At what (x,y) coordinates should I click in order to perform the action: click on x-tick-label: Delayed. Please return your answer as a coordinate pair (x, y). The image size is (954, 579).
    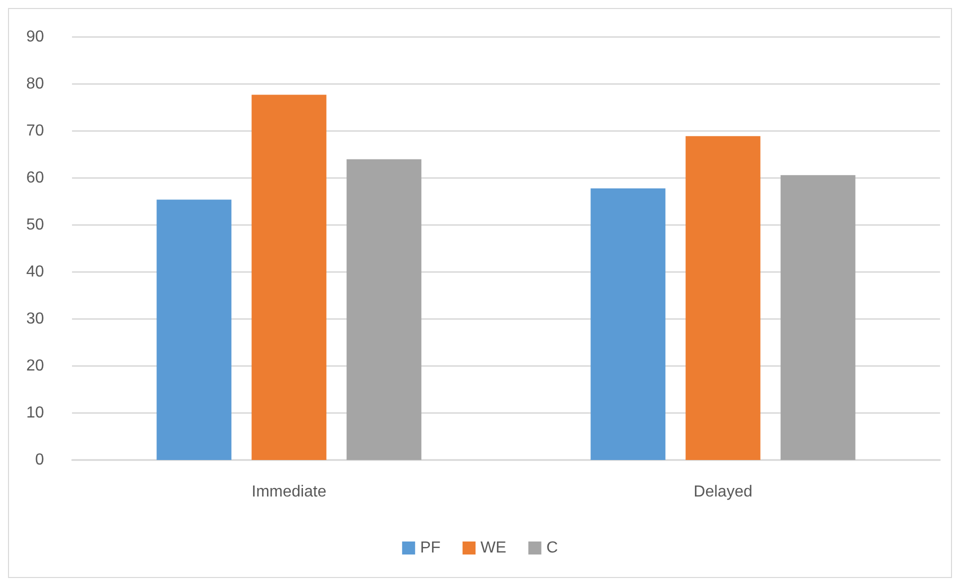
    Looking at the image, I should click on (723, 492).